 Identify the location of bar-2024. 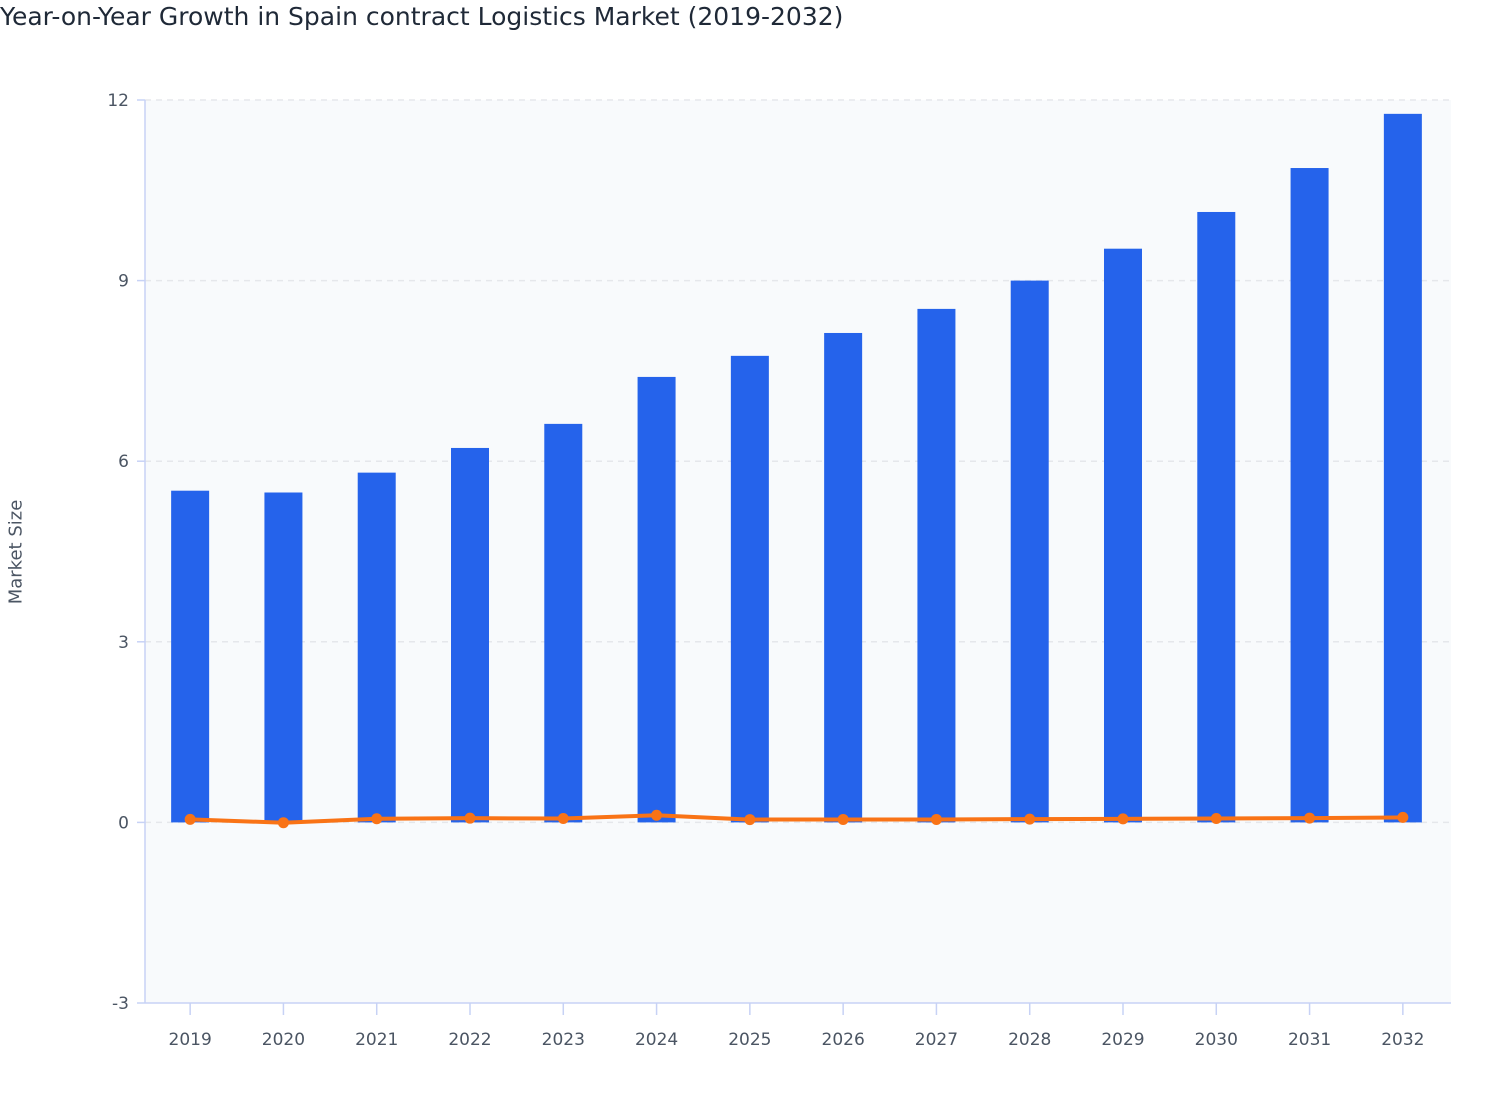
(656, 599).